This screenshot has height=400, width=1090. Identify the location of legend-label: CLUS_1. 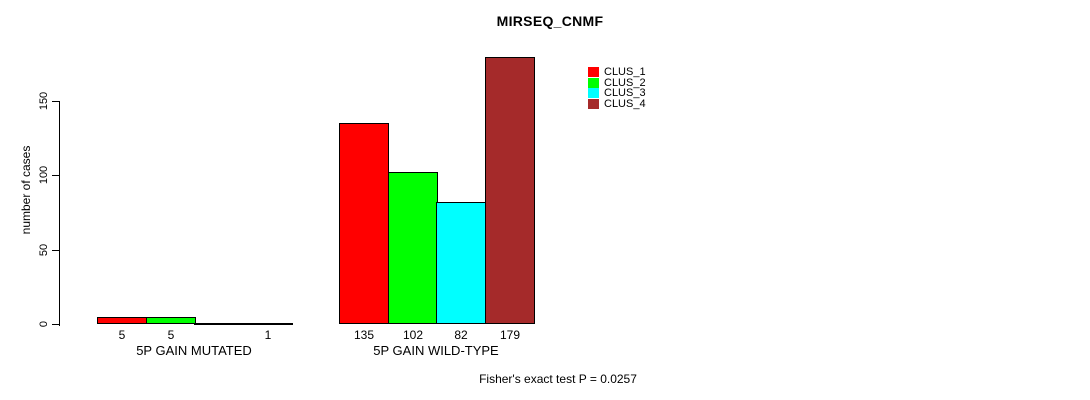
(625, 72).